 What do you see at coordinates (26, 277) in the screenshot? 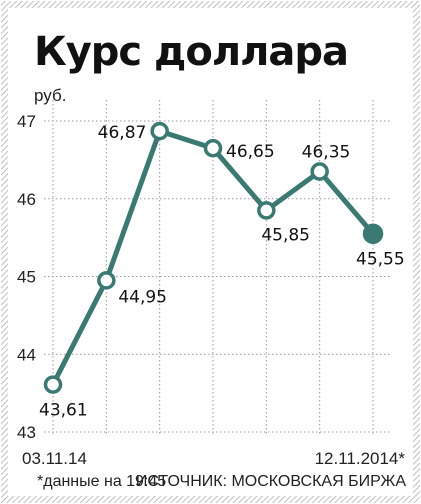
I see `y-tick-label: 45` at bounding box center [26, 277].